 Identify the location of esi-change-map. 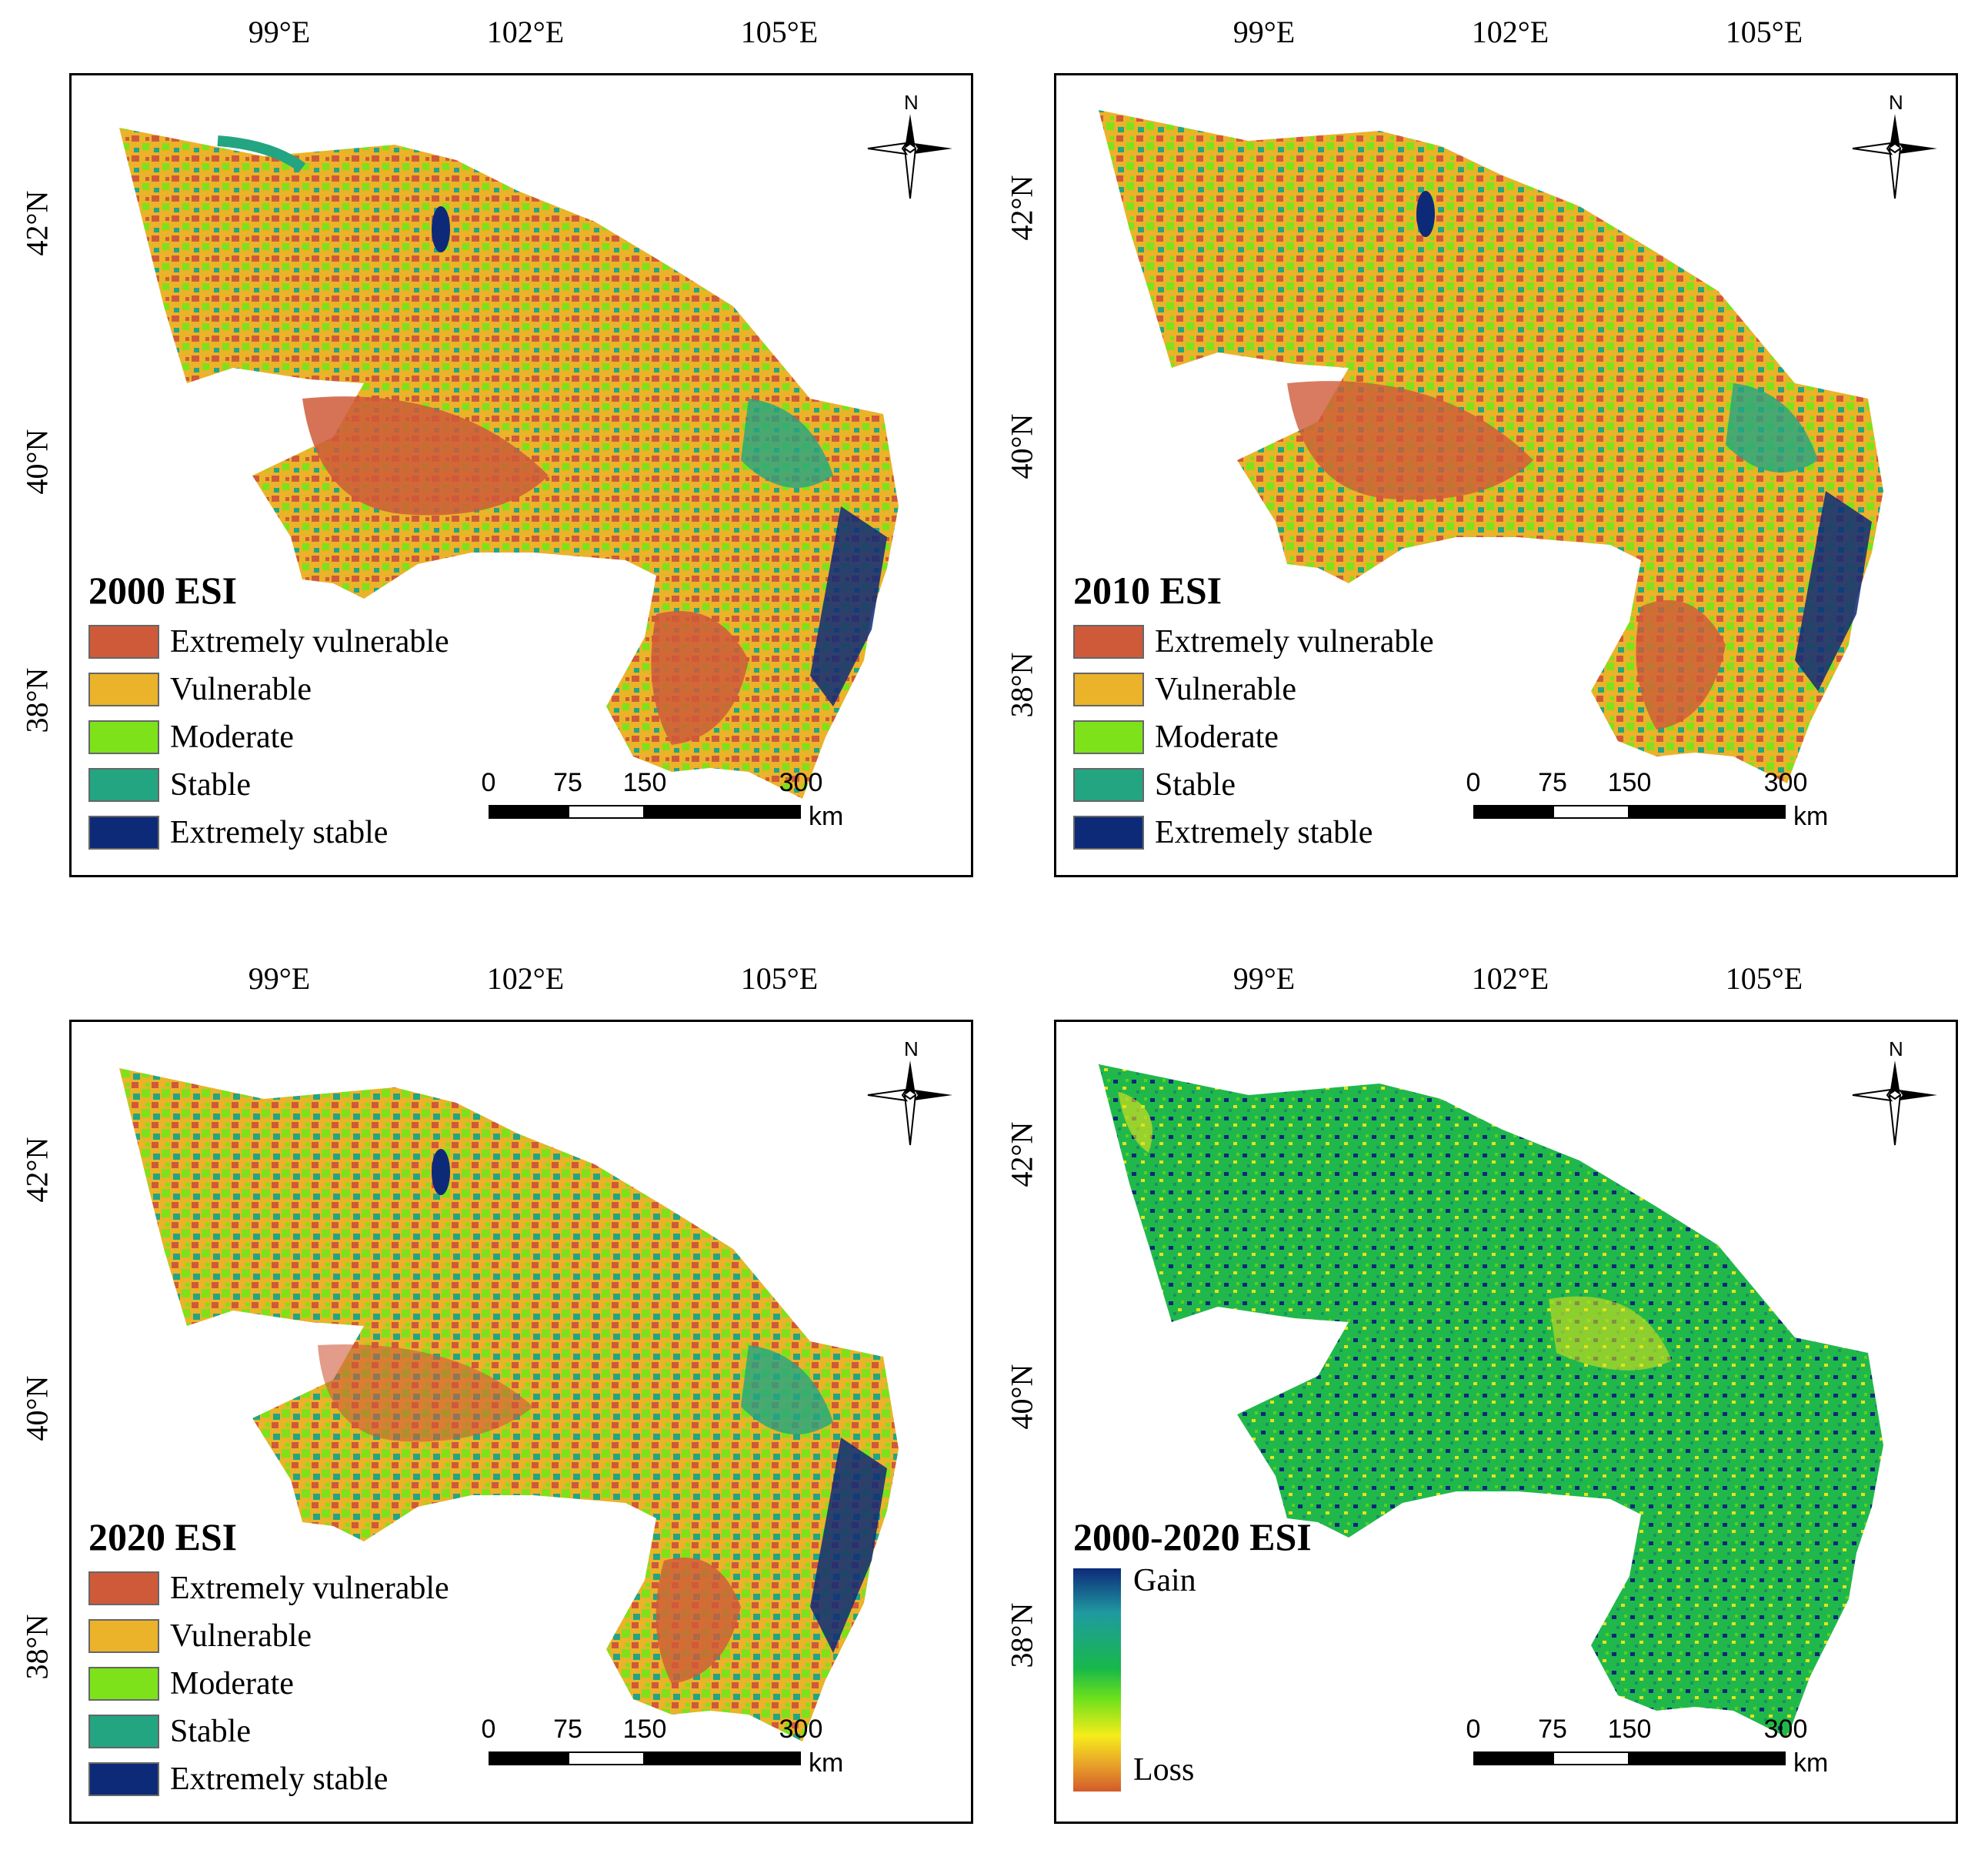
(1491, 1401).